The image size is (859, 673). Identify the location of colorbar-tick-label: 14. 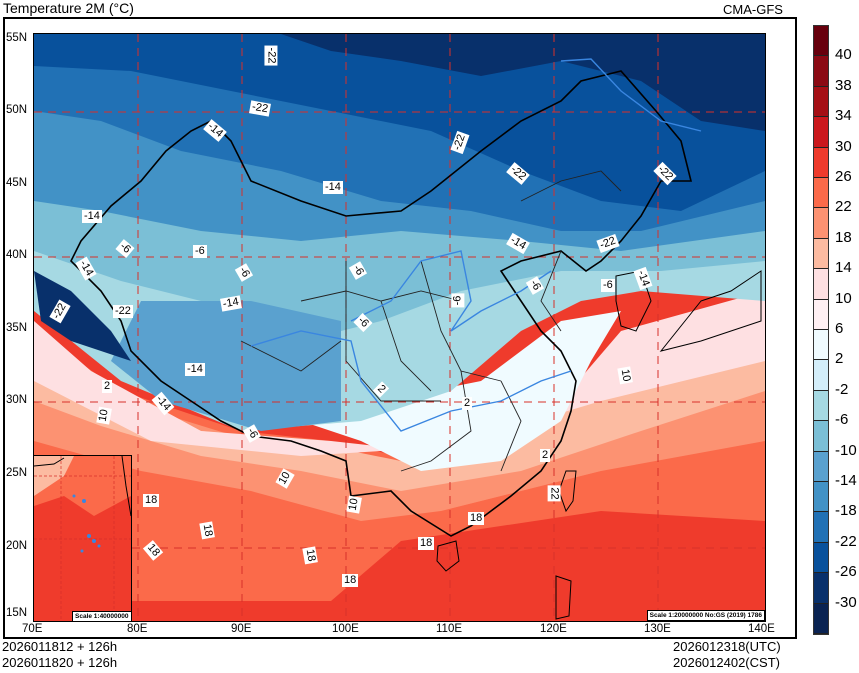
(843, 268).